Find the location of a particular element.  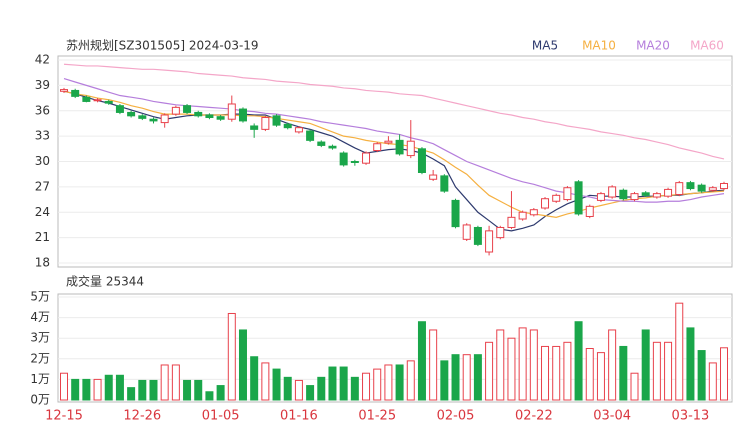

y-tick-label: 5万 is located at coordinates (40, 297).